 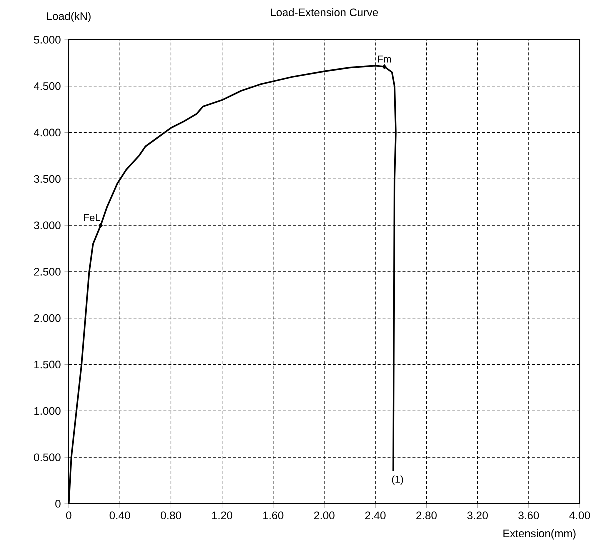 What do you see at coordinates (92, 218) in the screenshot?
I see `annotation: FeL` at bounding box center [92, 218].